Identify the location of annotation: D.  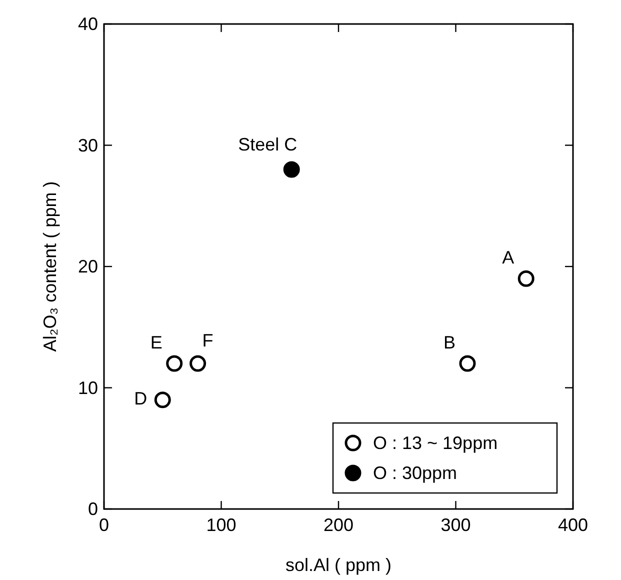
(141, 398).